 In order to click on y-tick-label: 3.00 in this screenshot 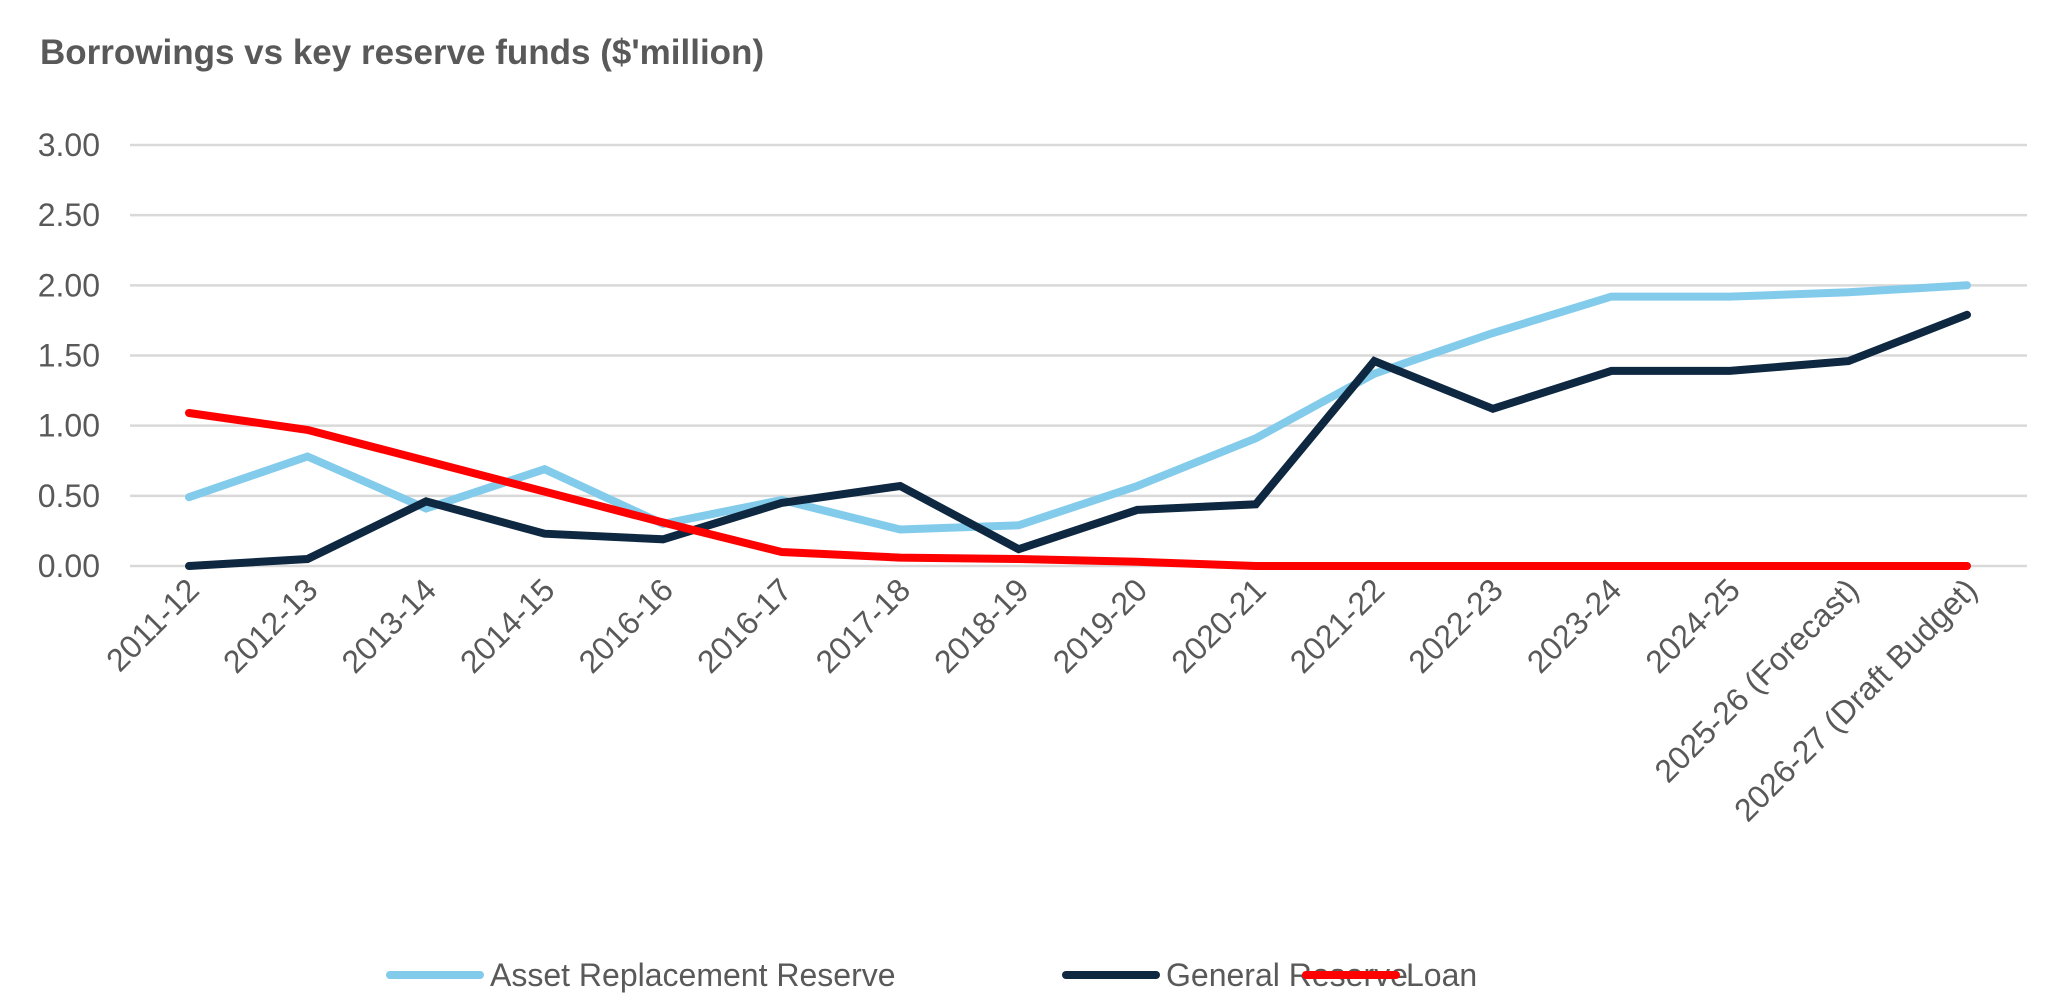, I will do `click(69, 145)`.